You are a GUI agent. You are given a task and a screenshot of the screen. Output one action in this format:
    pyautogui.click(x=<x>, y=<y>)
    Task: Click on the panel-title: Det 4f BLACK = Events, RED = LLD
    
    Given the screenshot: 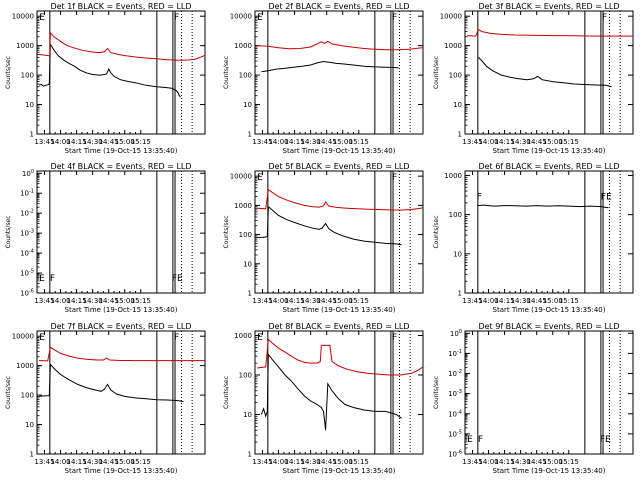 What is the action you would take?
    pyautogui.click(x=120, y=166)
    